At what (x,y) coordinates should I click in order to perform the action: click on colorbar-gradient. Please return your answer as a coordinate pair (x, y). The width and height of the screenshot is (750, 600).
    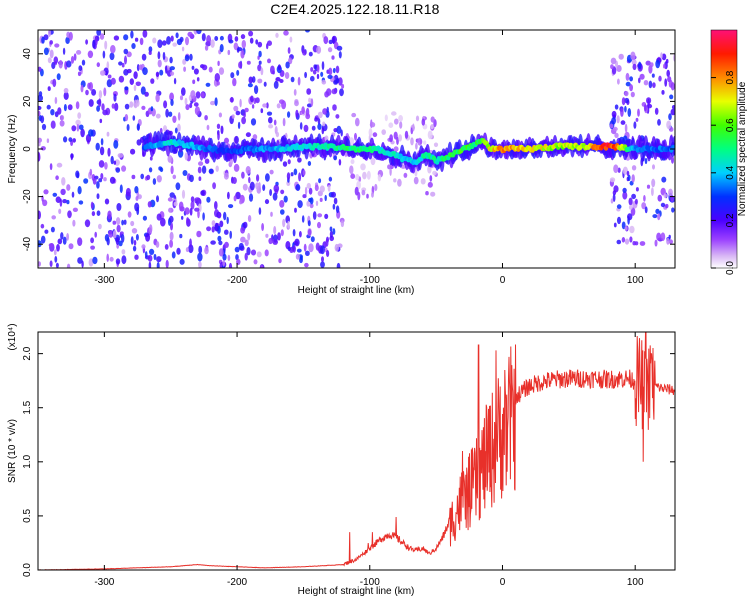
    Looking at the image, I should click on (724, 149).